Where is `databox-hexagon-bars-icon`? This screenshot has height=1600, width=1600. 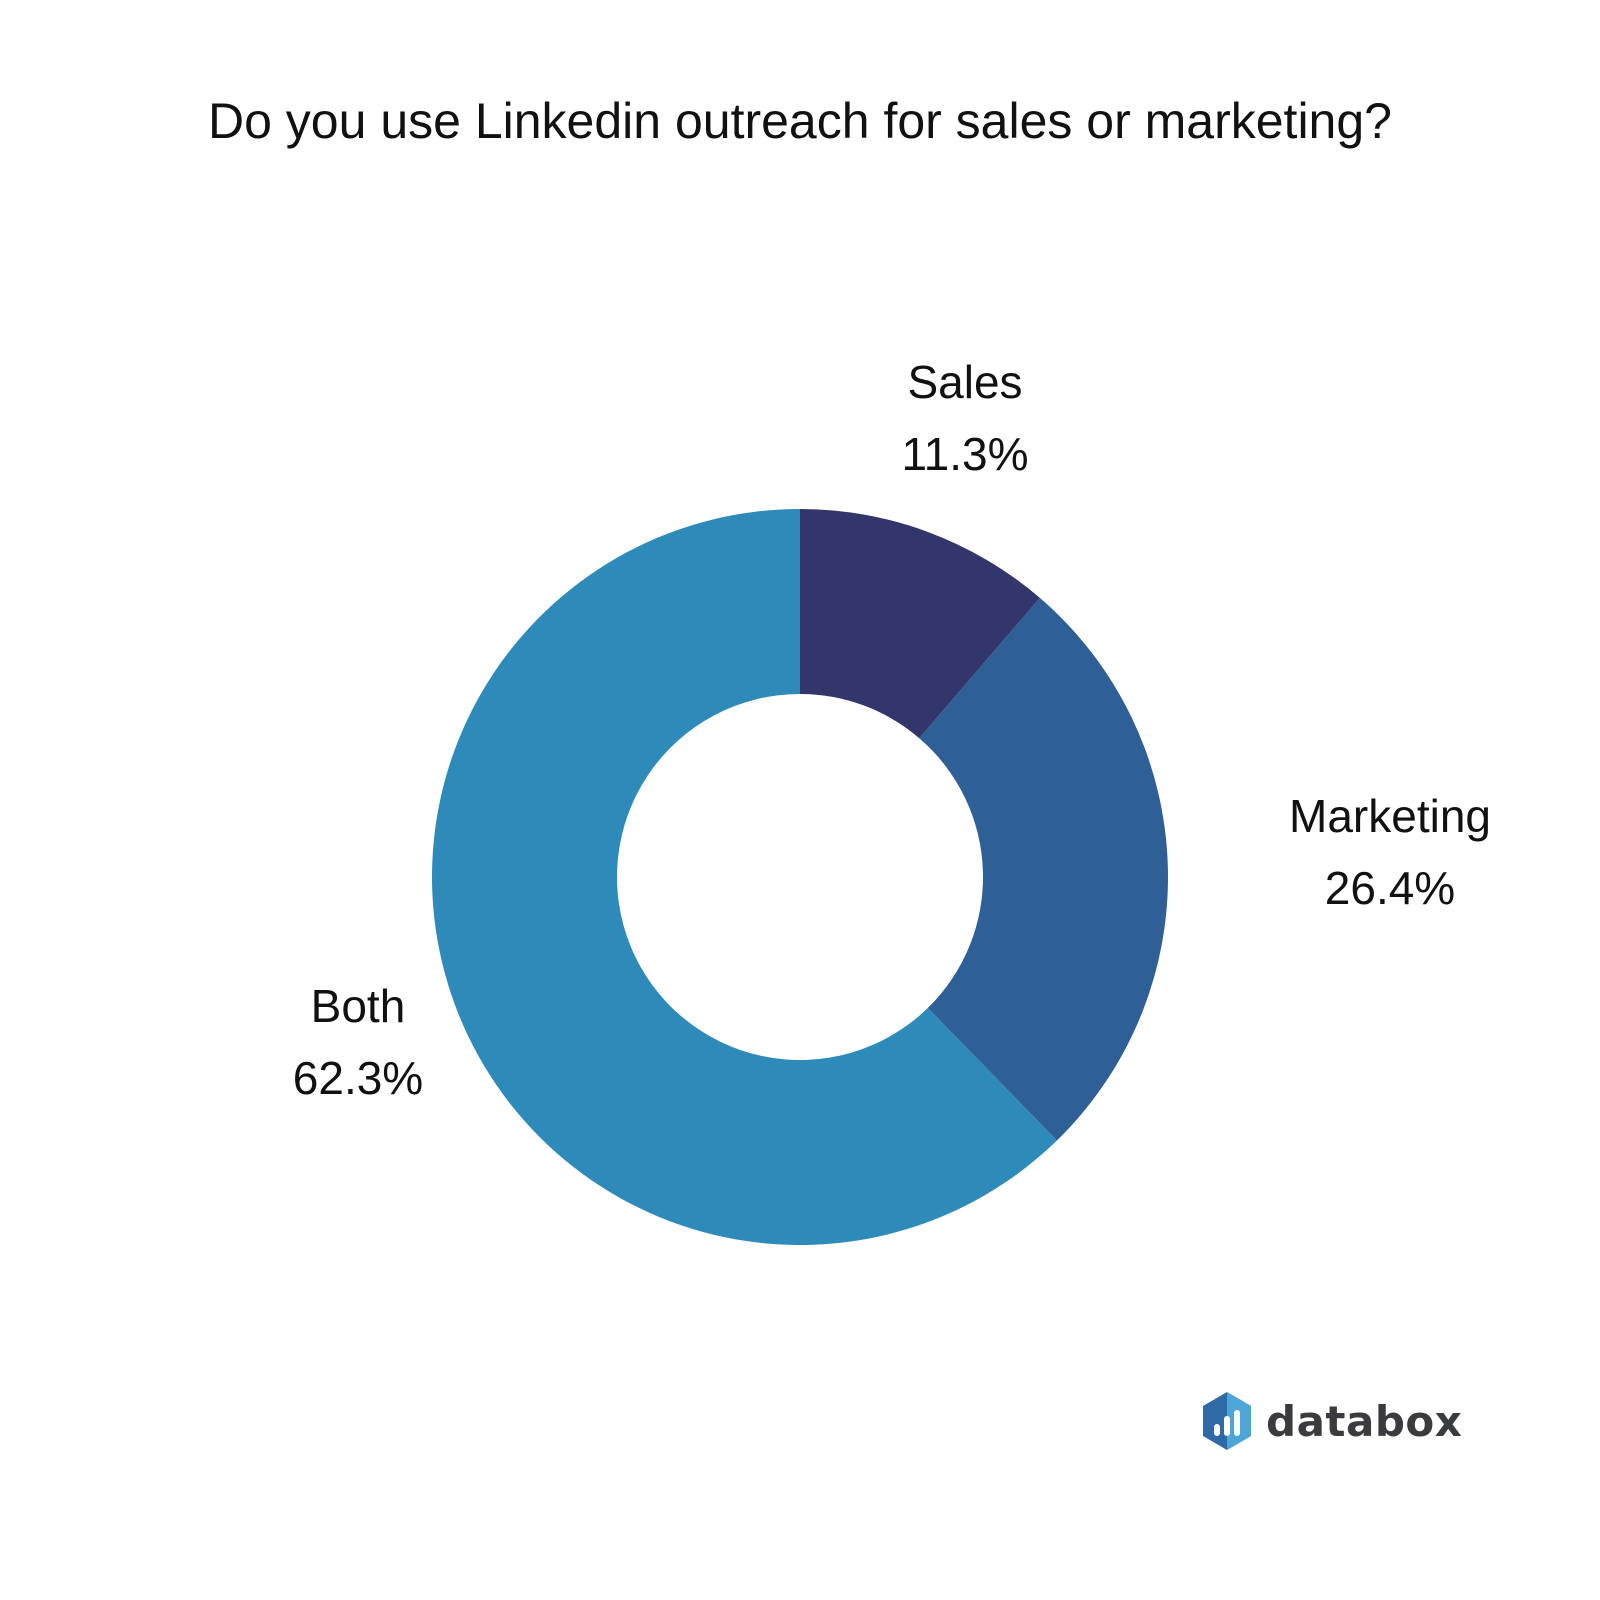 databox-hexagon-bars-icon is located at coordinates (1227, 1421).